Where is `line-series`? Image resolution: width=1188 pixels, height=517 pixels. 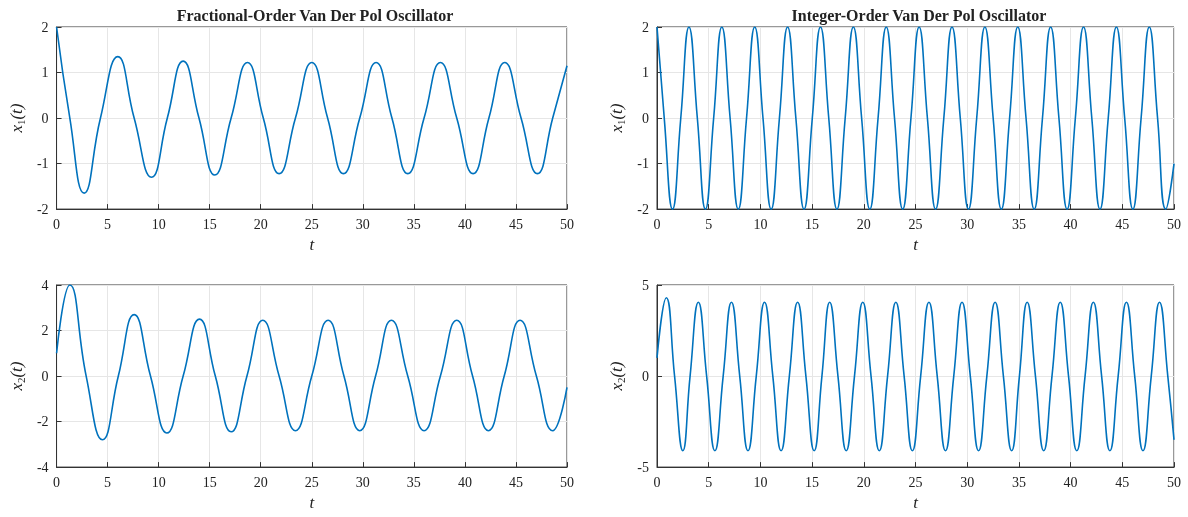 line-series is located at coordinates (915, 374).